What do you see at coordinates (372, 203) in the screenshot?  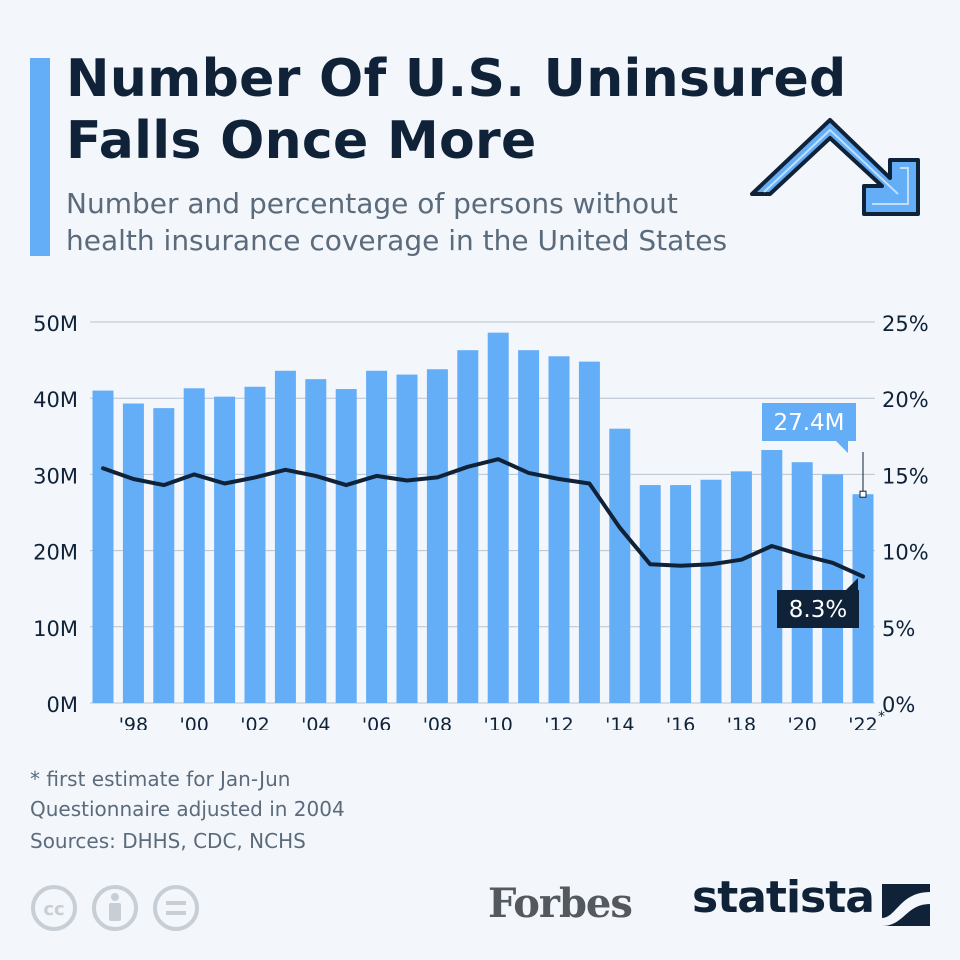 I see `subtitle-line-1: Number and percentage of persons without` at bounding box center [372, 203].